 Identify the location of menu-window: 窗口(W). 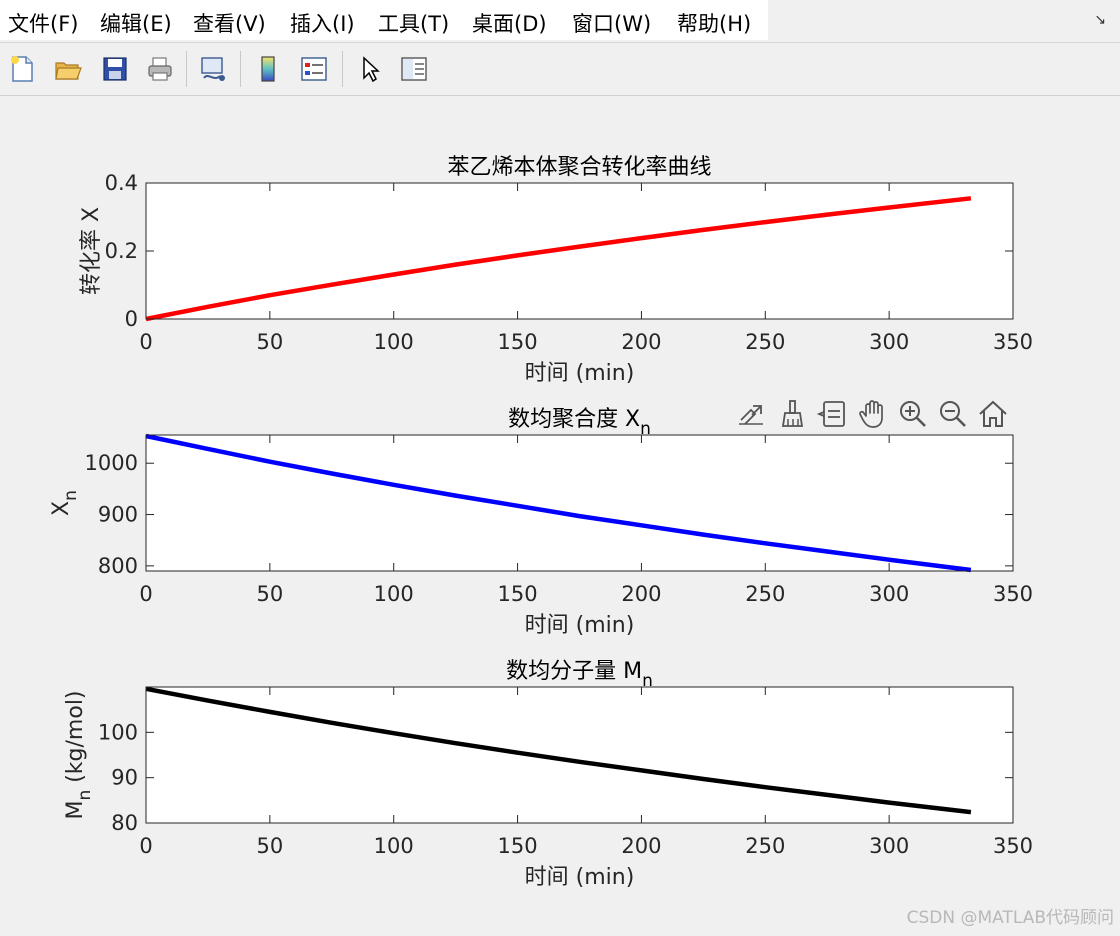
(612, 24).